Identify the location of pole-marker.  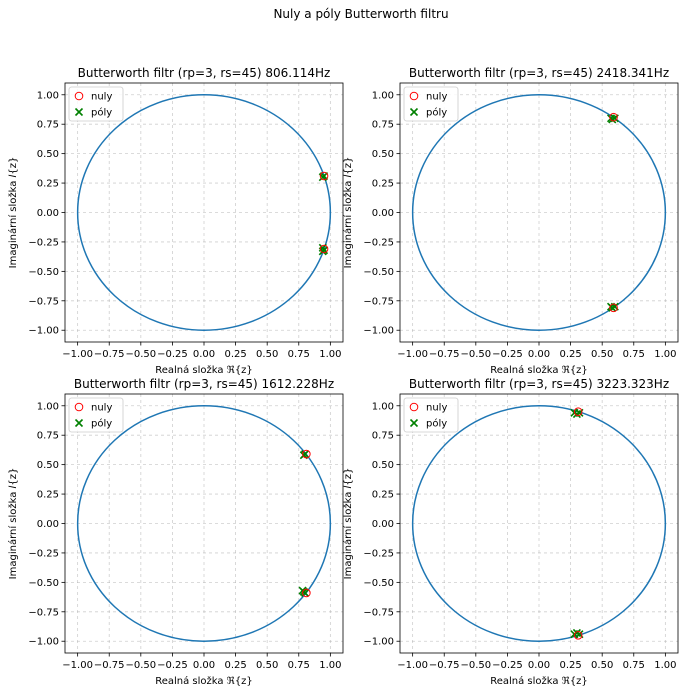
(324, 176).